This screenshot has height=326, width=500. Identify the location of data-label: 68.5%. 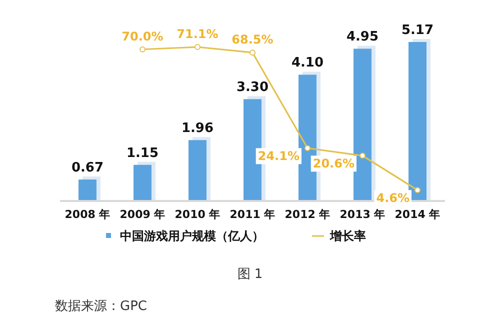
(253, 39).